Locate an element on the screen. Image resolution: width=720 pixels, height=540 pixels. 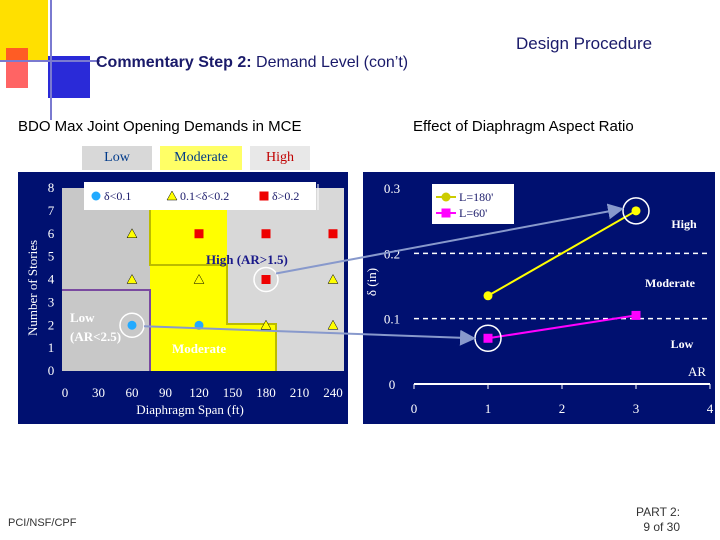
left-x-tick: 210 is located at coordinates (300, 392).